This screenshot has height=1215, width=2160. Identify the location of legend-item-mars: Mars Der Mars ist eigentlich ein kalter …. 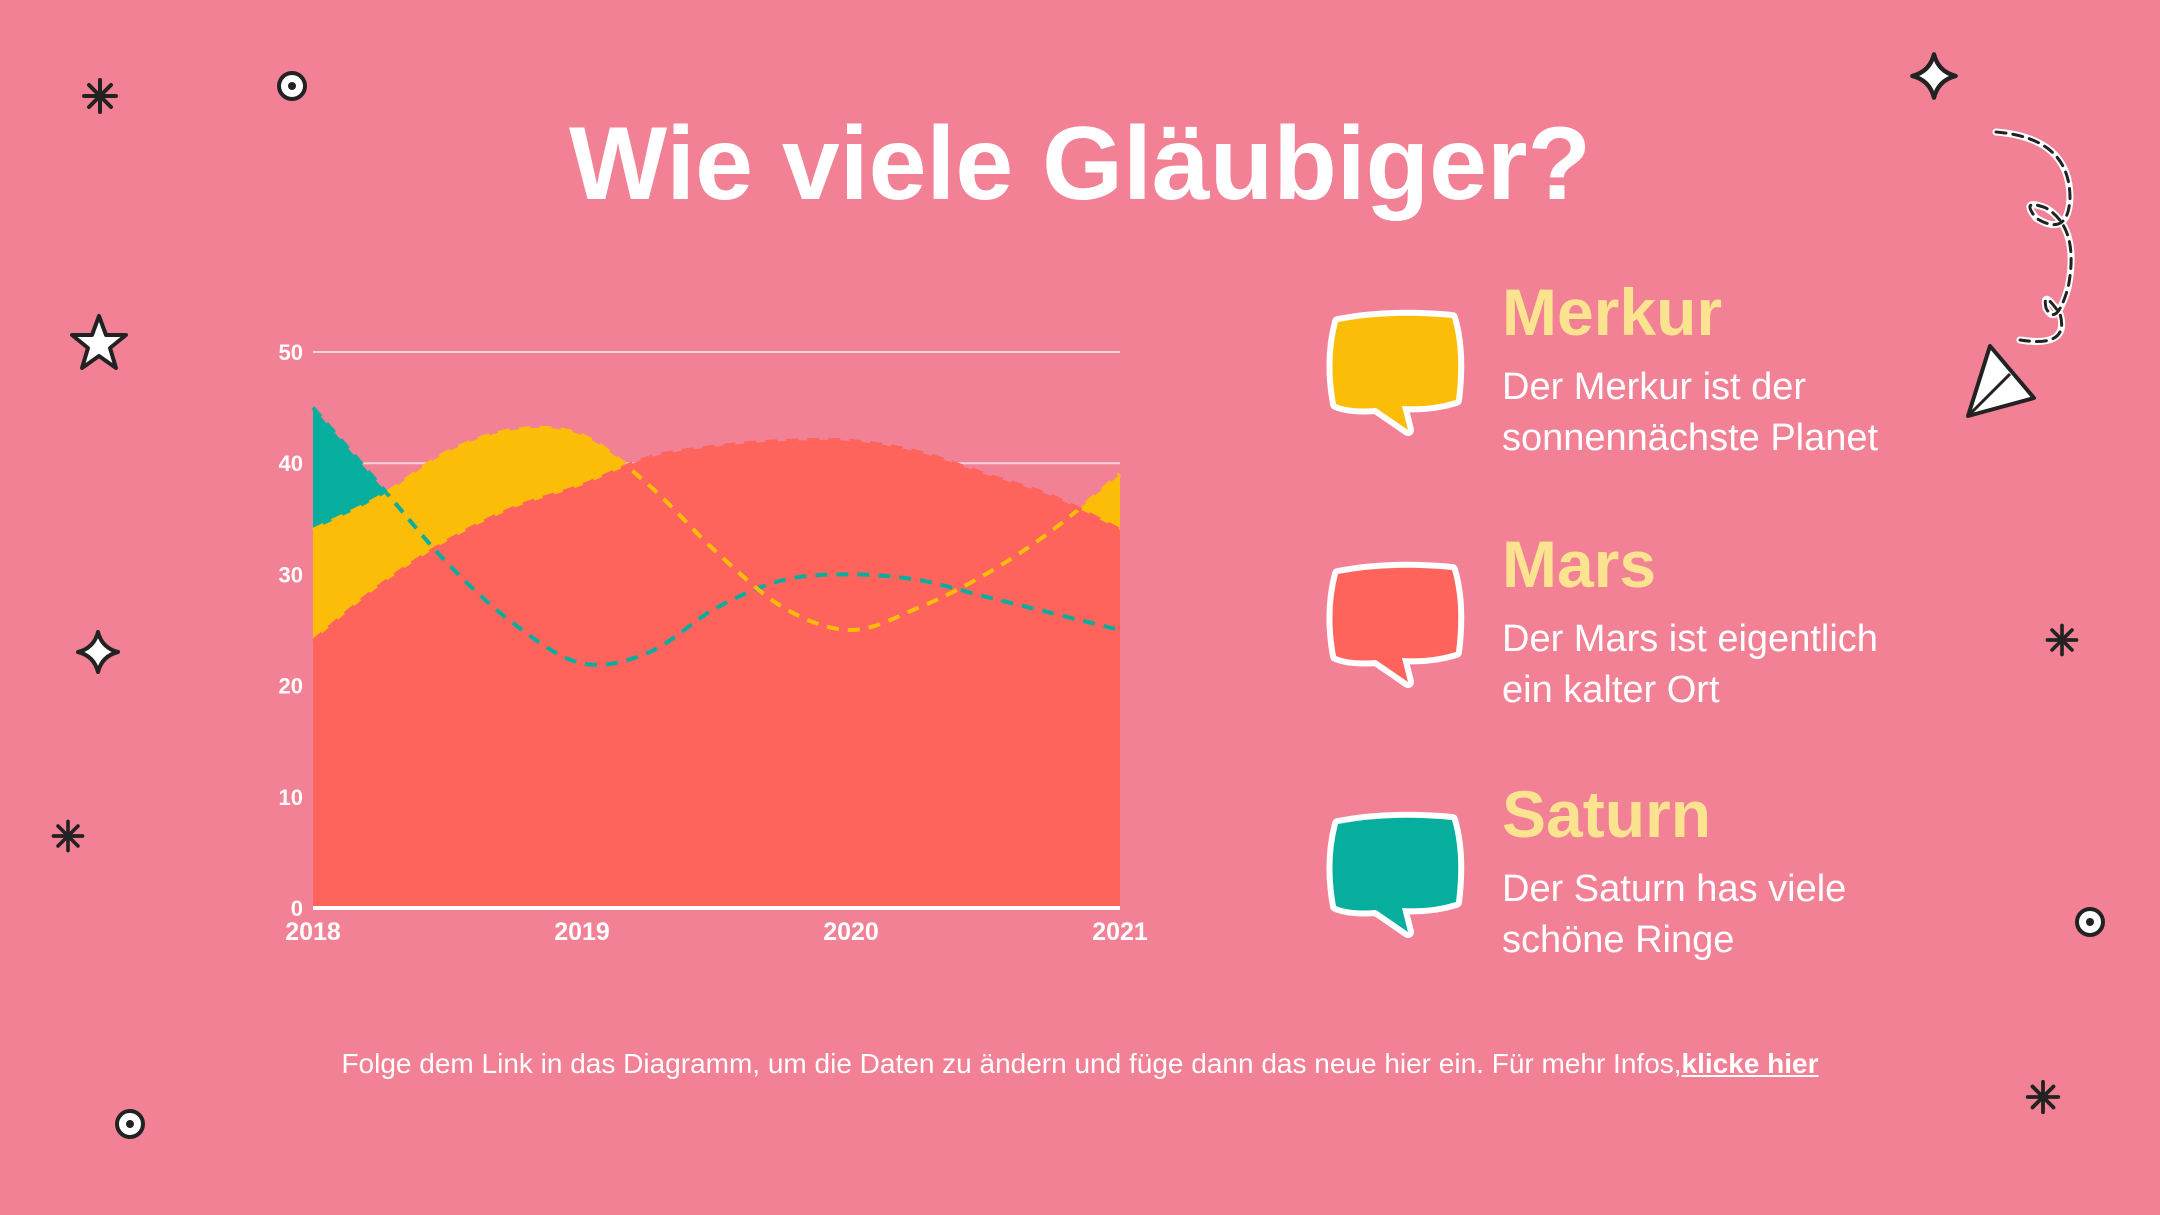
(1670, 641).